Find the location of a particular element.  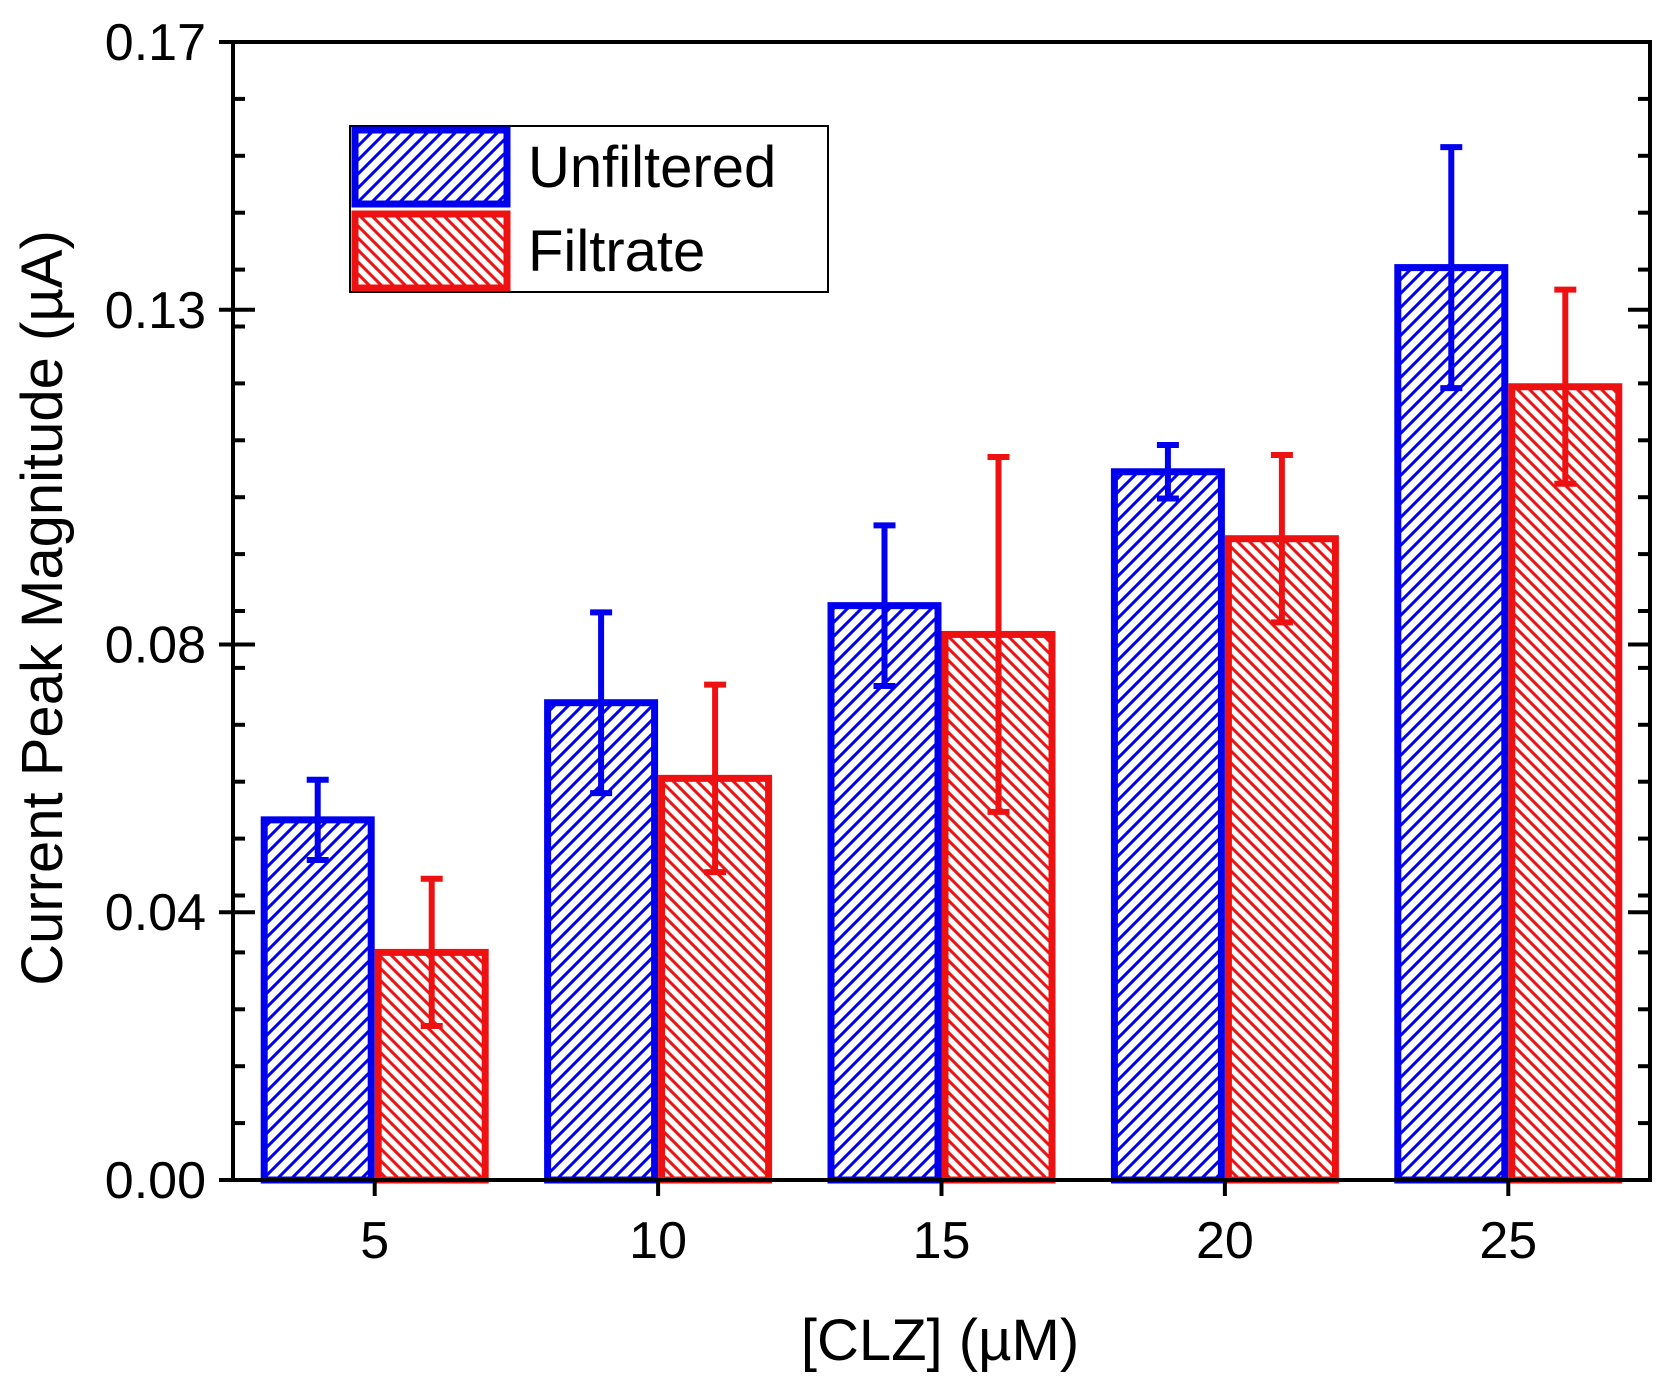

y-tick-label: 0.17 is located at coordinates (155, 43).